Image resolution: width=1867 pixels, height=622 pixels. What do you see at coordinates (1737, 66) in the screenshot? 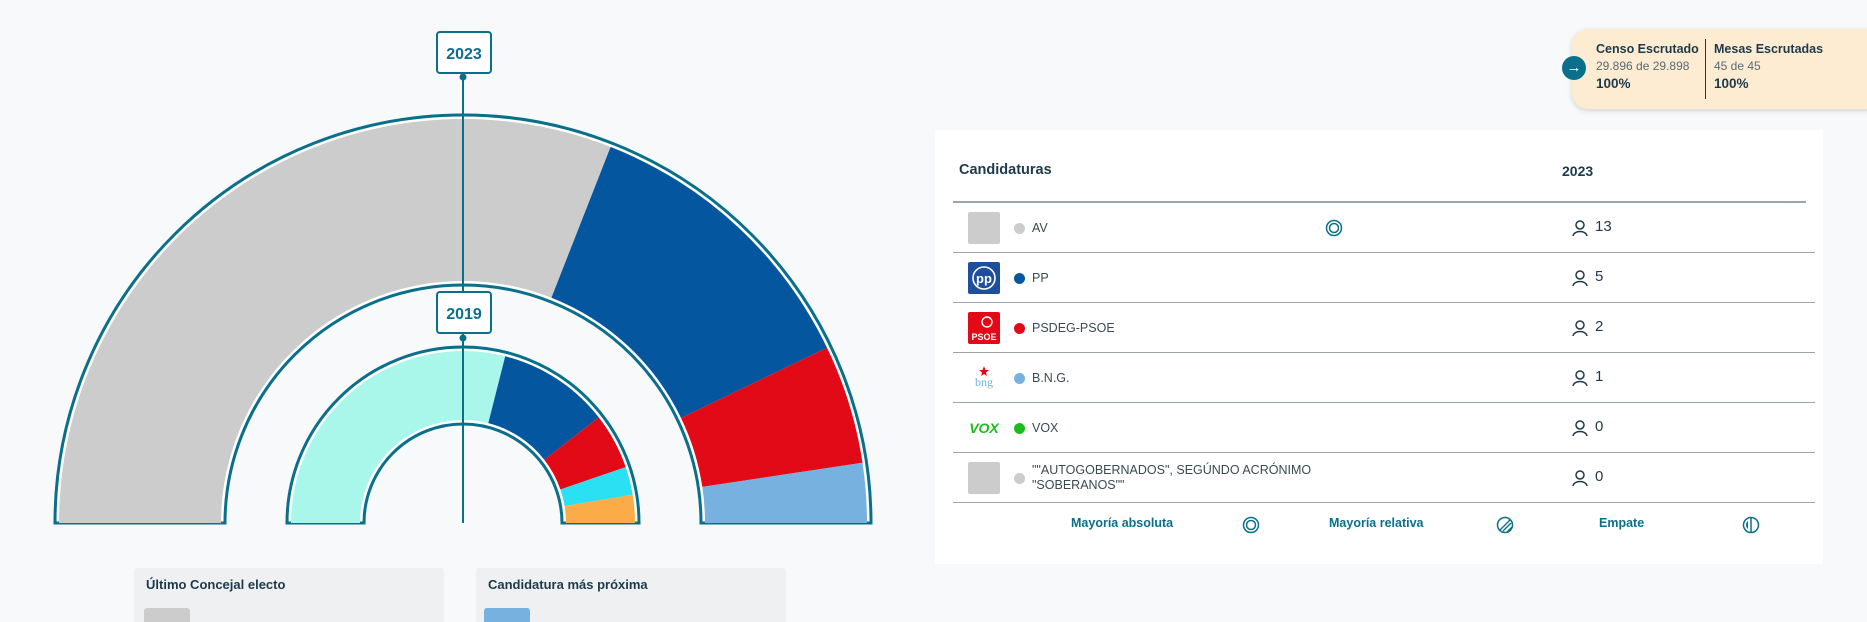
I see `tables-count: 45 de 45` at bounding box center [1737, 66].